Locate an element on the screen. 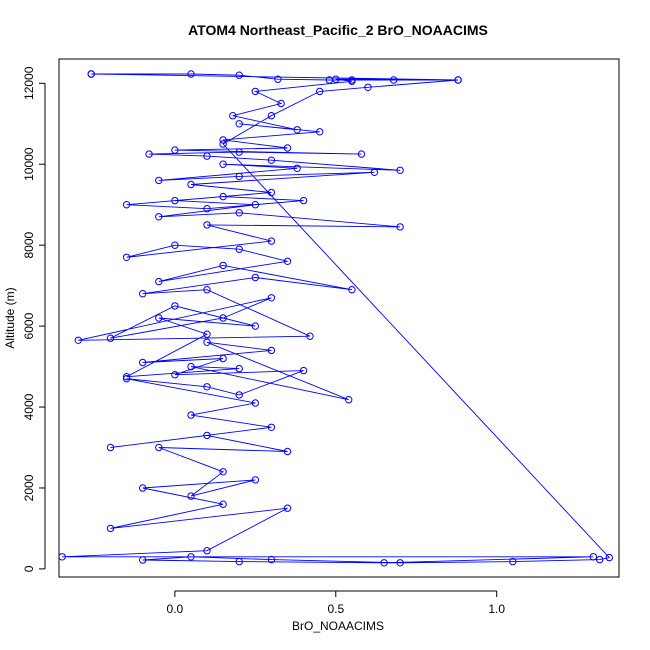 The height and width of the screenshot is (650, 650). x-axis: 0.0 0.5 1.0 is located at coordinates (336, 603).